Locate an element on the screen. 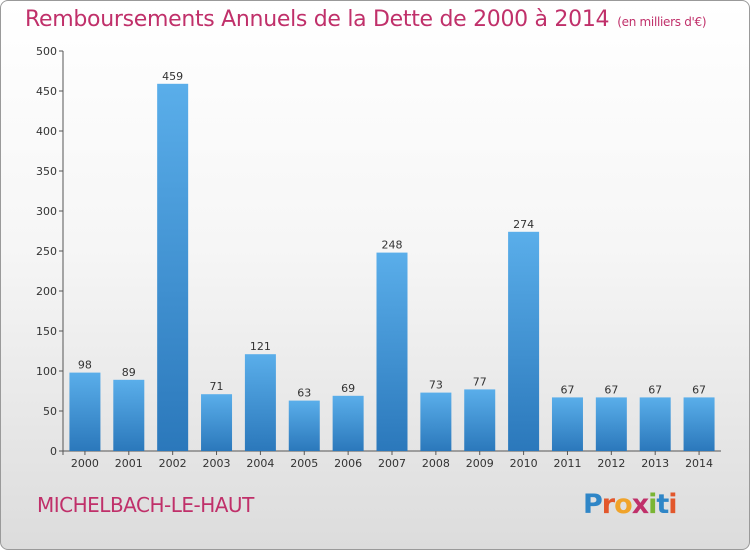  x-tick-label-2014: 2014 is located at coordinates (699, 463).